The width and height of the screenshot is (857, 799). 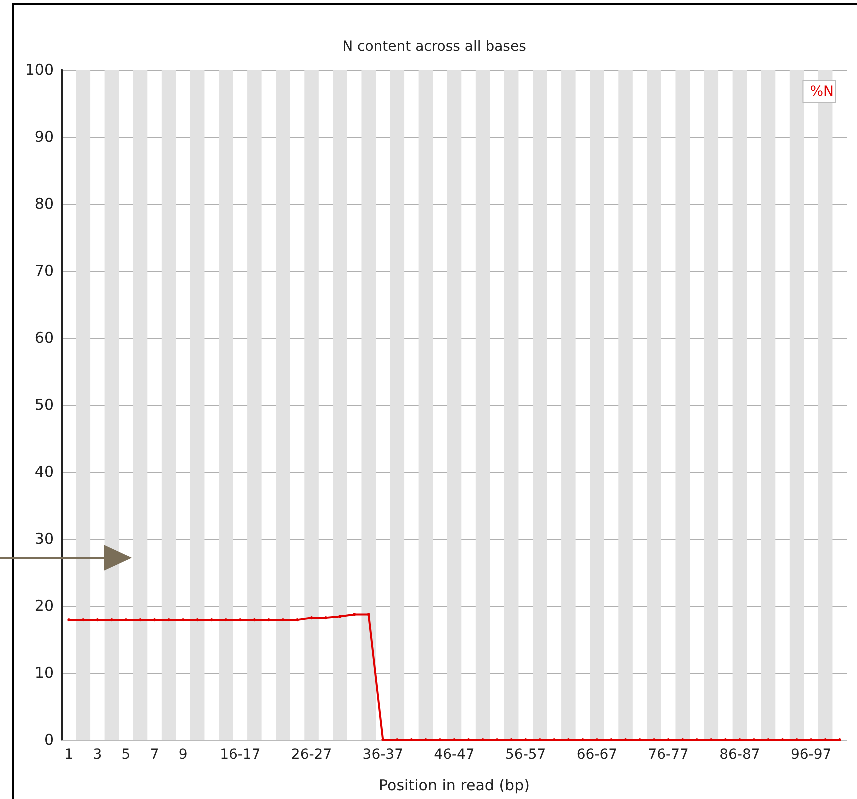 I want to click on x-tick-label: 16-17, so click(x=240, y=755).